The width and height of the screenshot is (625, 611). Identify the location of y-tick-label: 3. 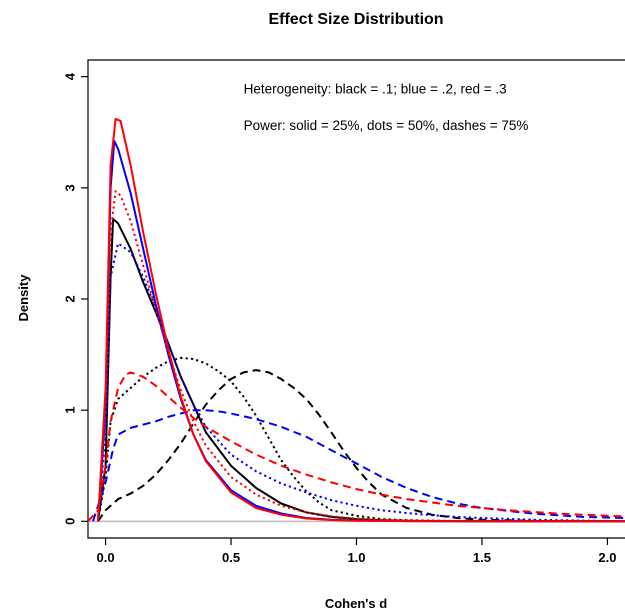
(70, 187).